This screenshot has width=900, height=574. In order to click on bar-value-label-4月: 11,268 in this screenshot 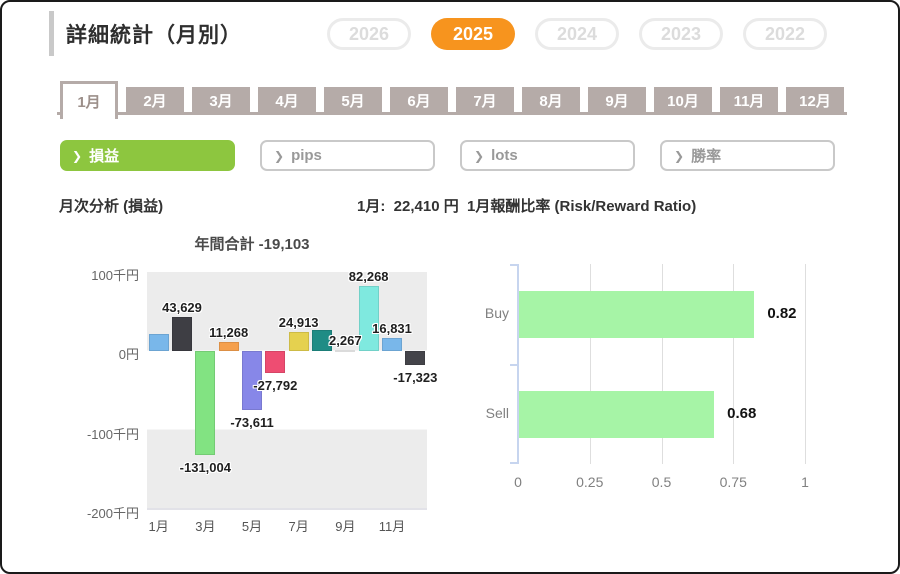, I will do `click(229, 333)`.